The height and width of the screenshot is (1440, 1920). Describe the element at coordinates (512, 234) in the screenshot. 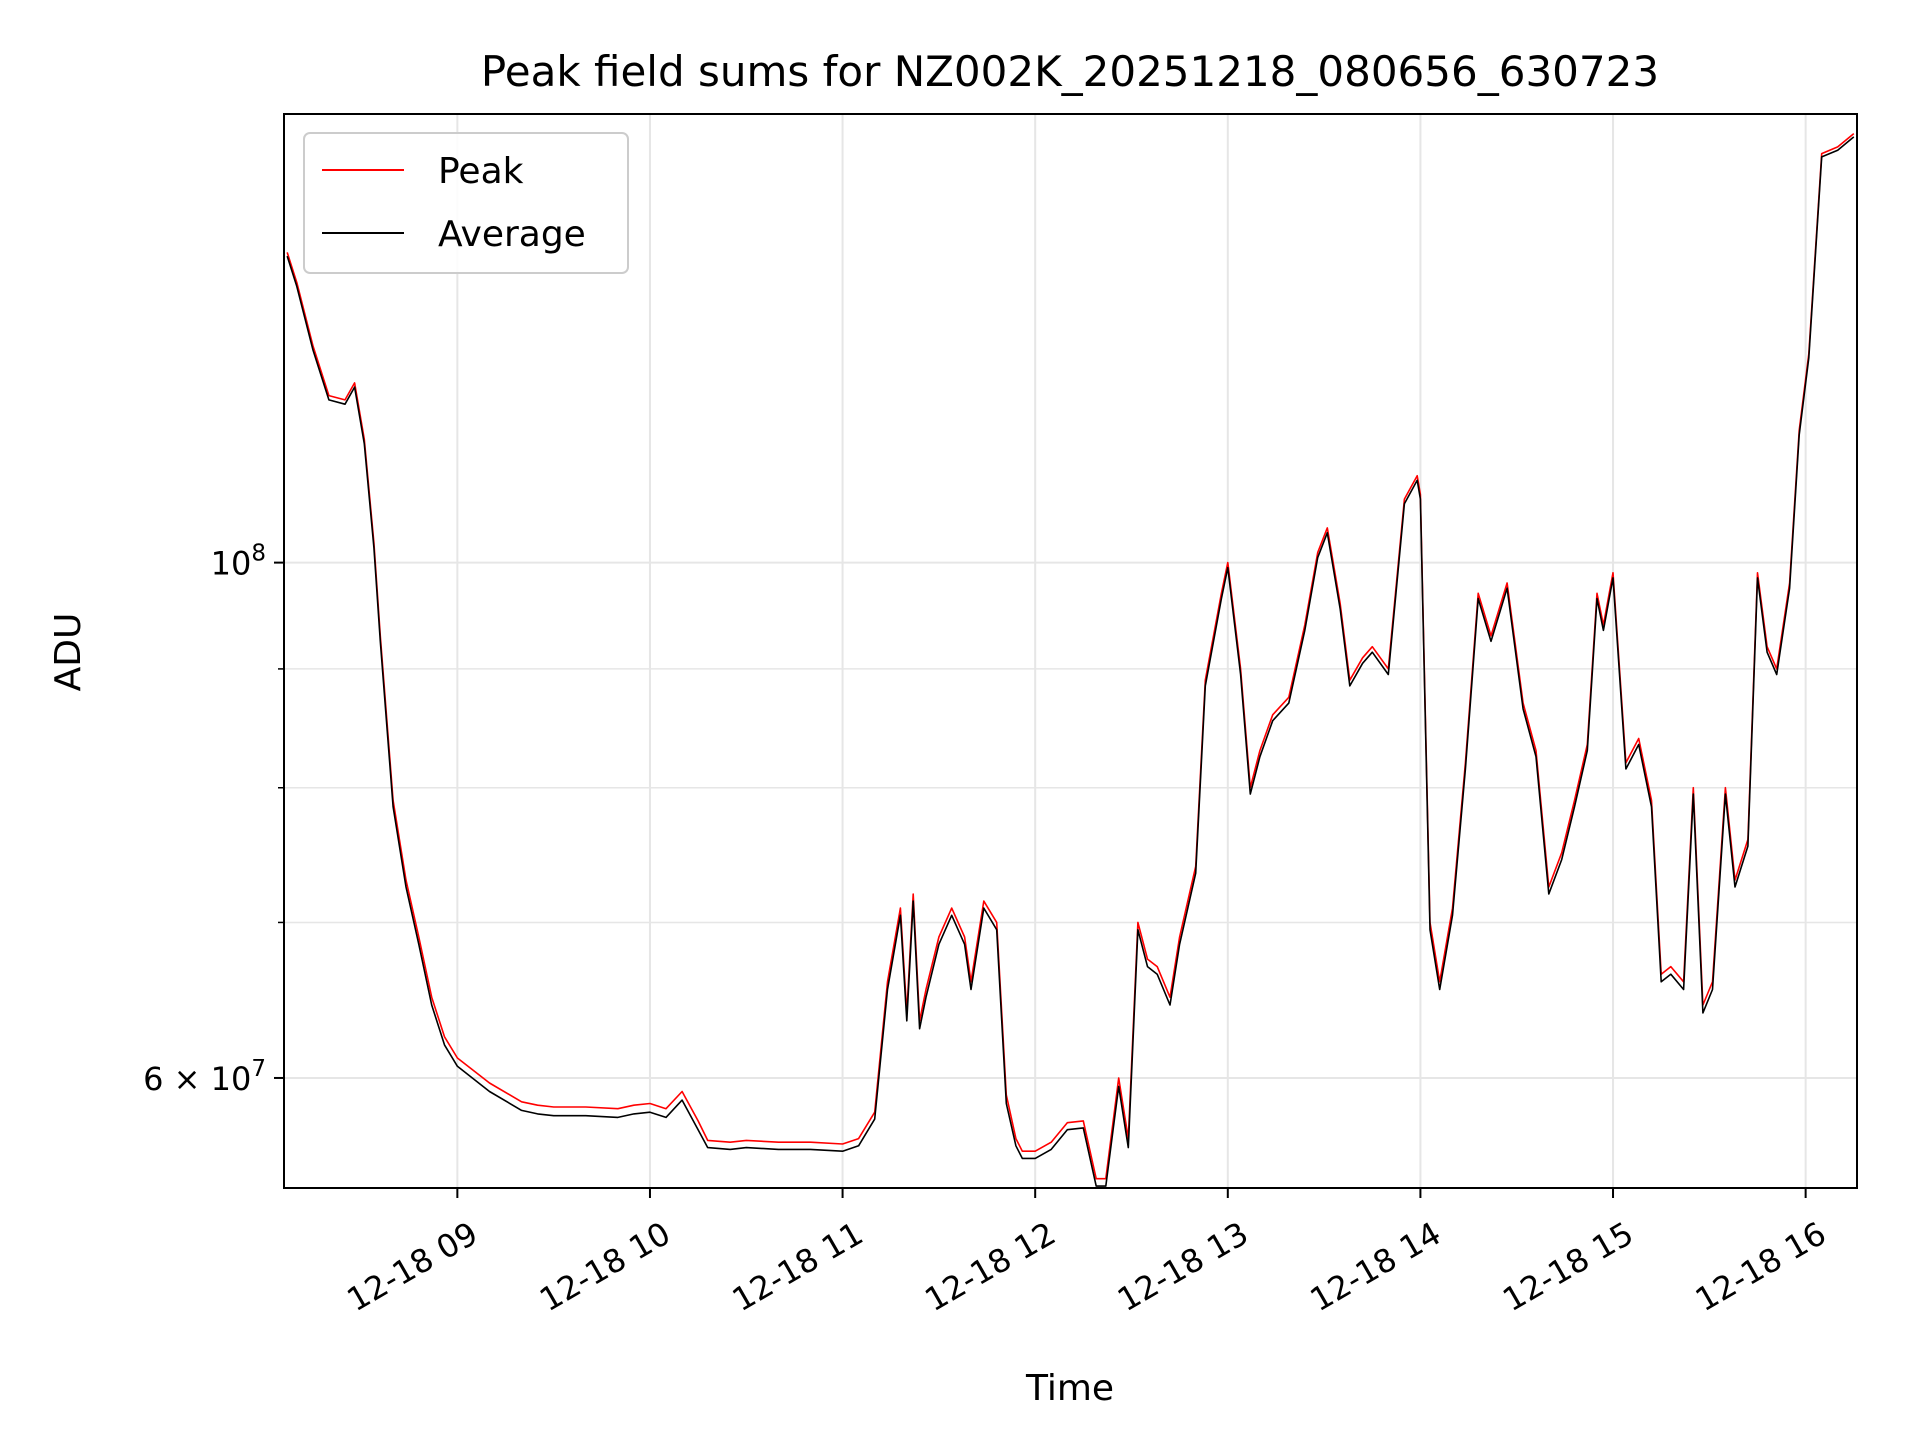

I see `legend-label-average: Average` at that location.